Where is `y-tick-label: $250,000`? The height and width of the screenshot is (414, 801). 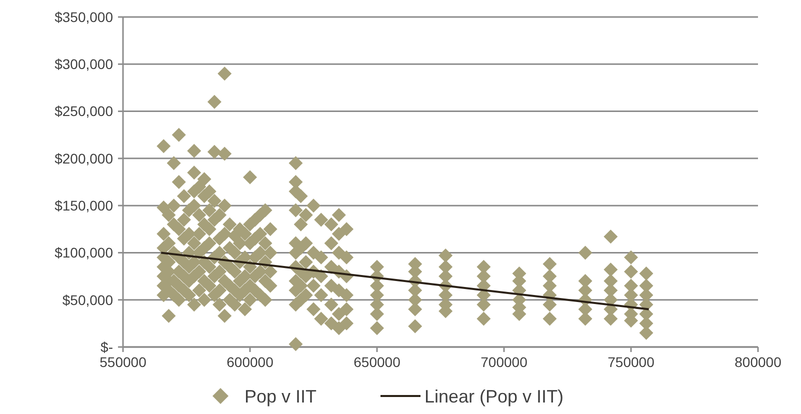 y-tick-label: $250,000 is located at coordinates (84, 111).